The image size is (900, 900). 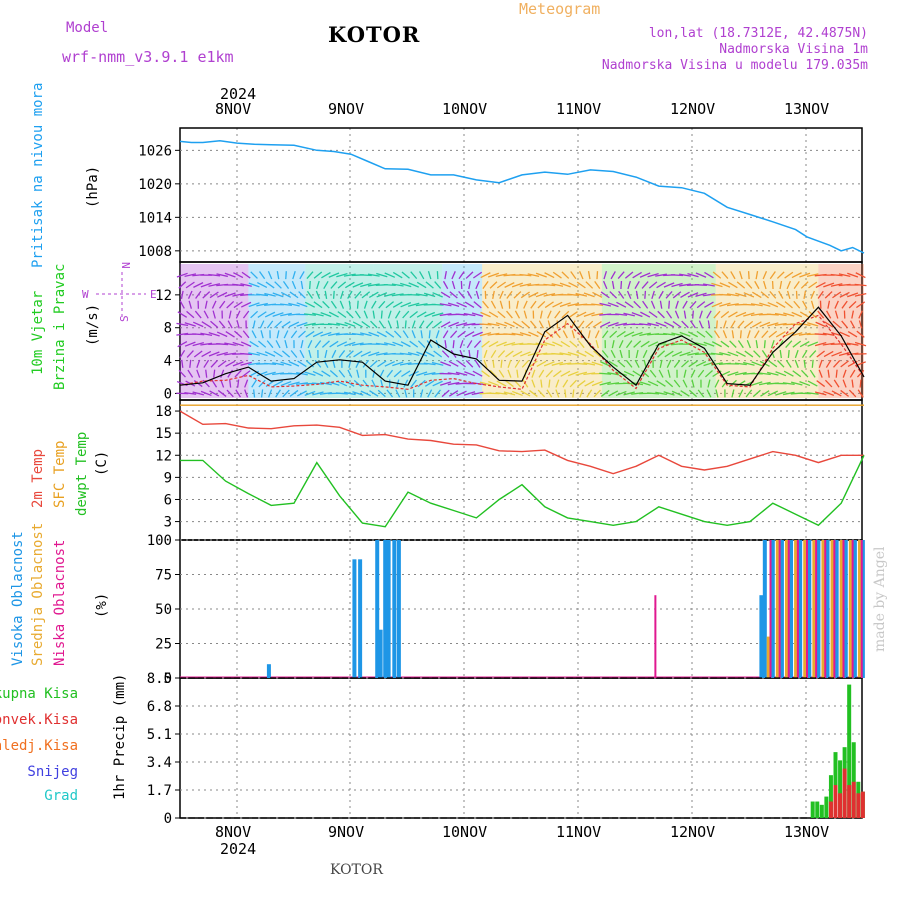 I want to click on legend-2m-temp: 2m Temp, so click(x=38, y=478).